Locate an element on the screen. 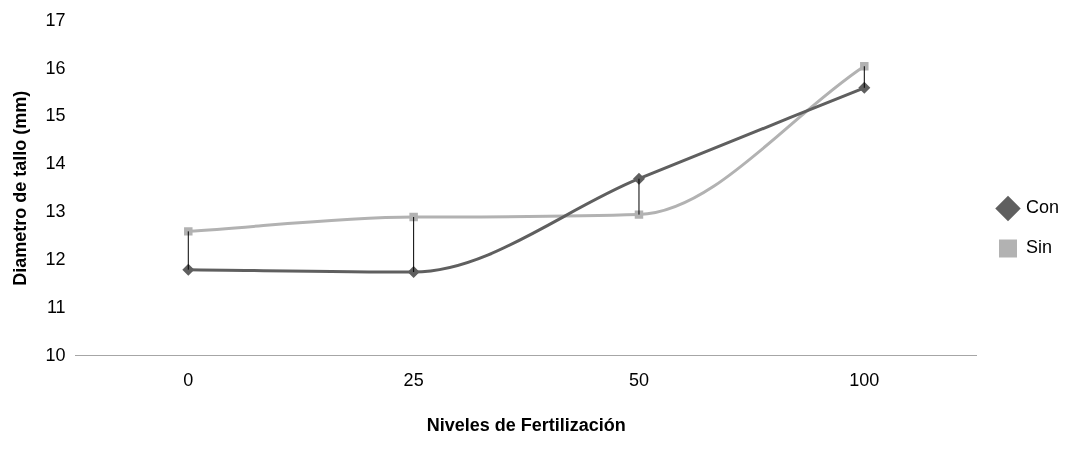  y-tick-label: 17 is located at coordinates (55, 19).